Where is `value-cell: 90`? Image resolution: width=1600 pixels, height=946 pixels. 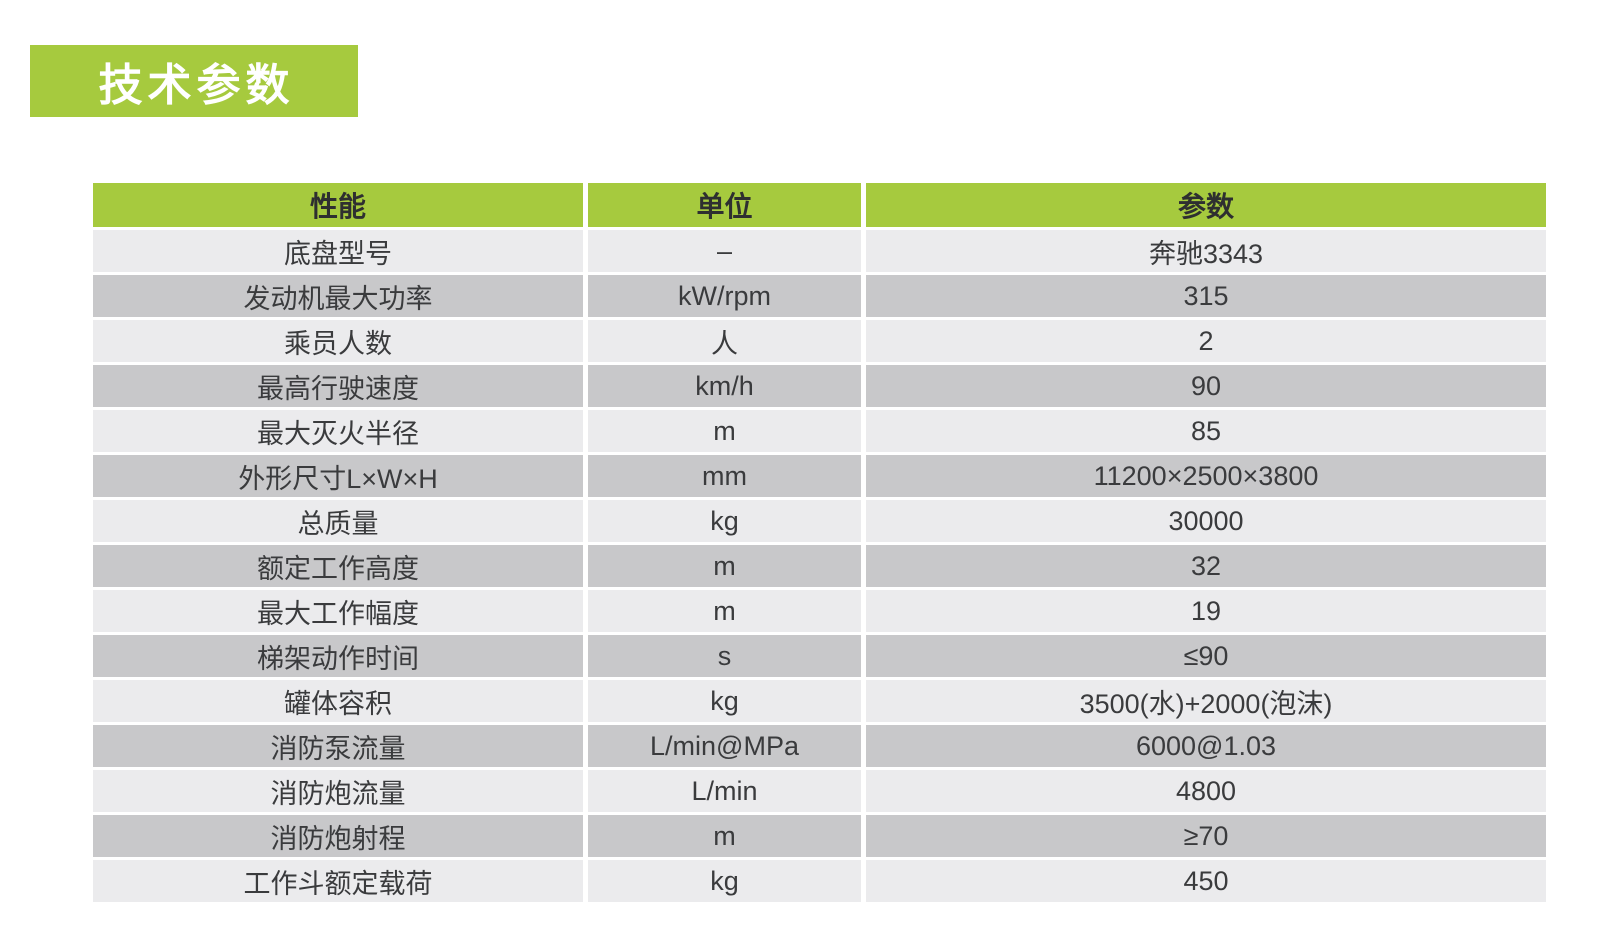 value-cell: 90 is located at coordinates (1206, 386).